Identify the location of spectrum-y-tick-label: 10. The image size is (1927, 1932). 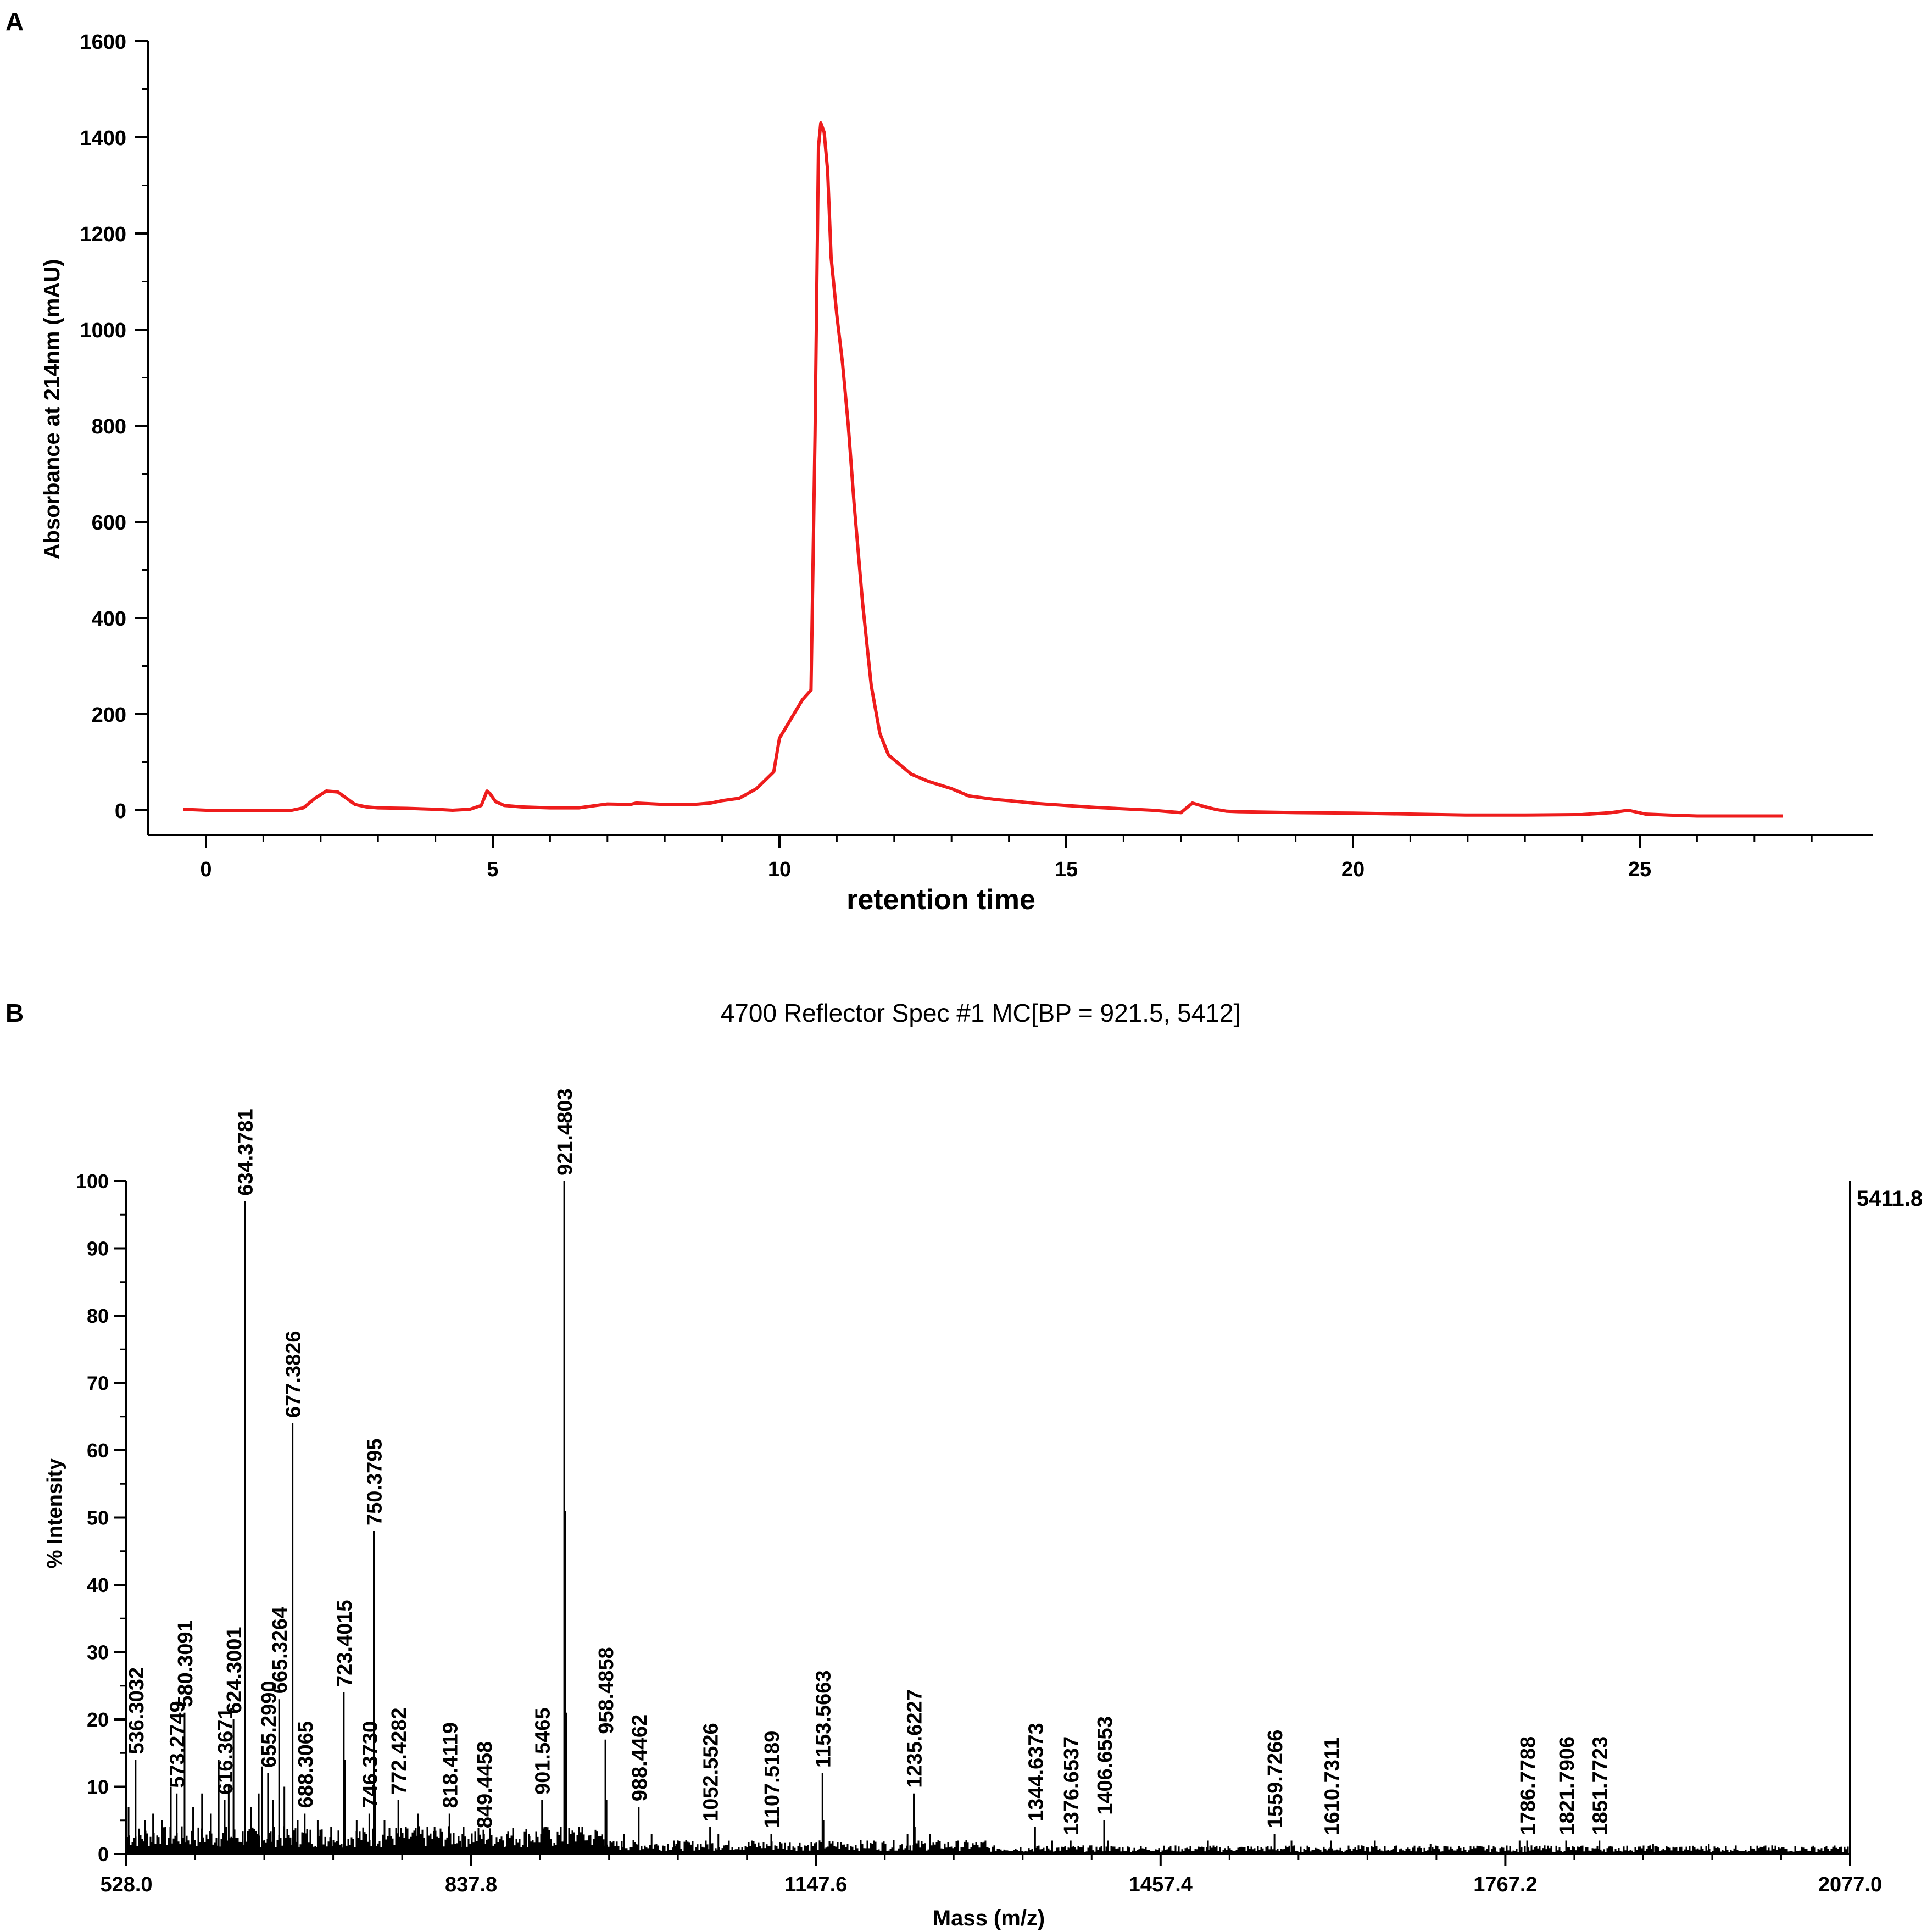
(98, 1787).